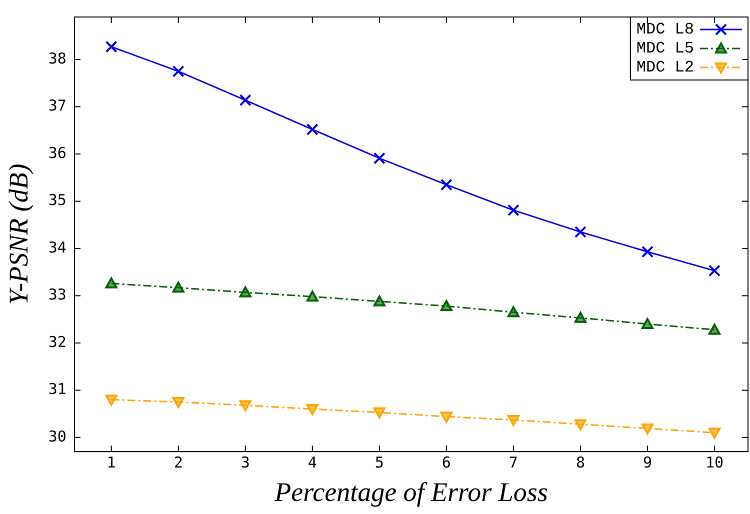  What do you see at coordinates (57, 200) in the screenshot?
I see `y-tick-label: 35` at bounding box center [57, 200].